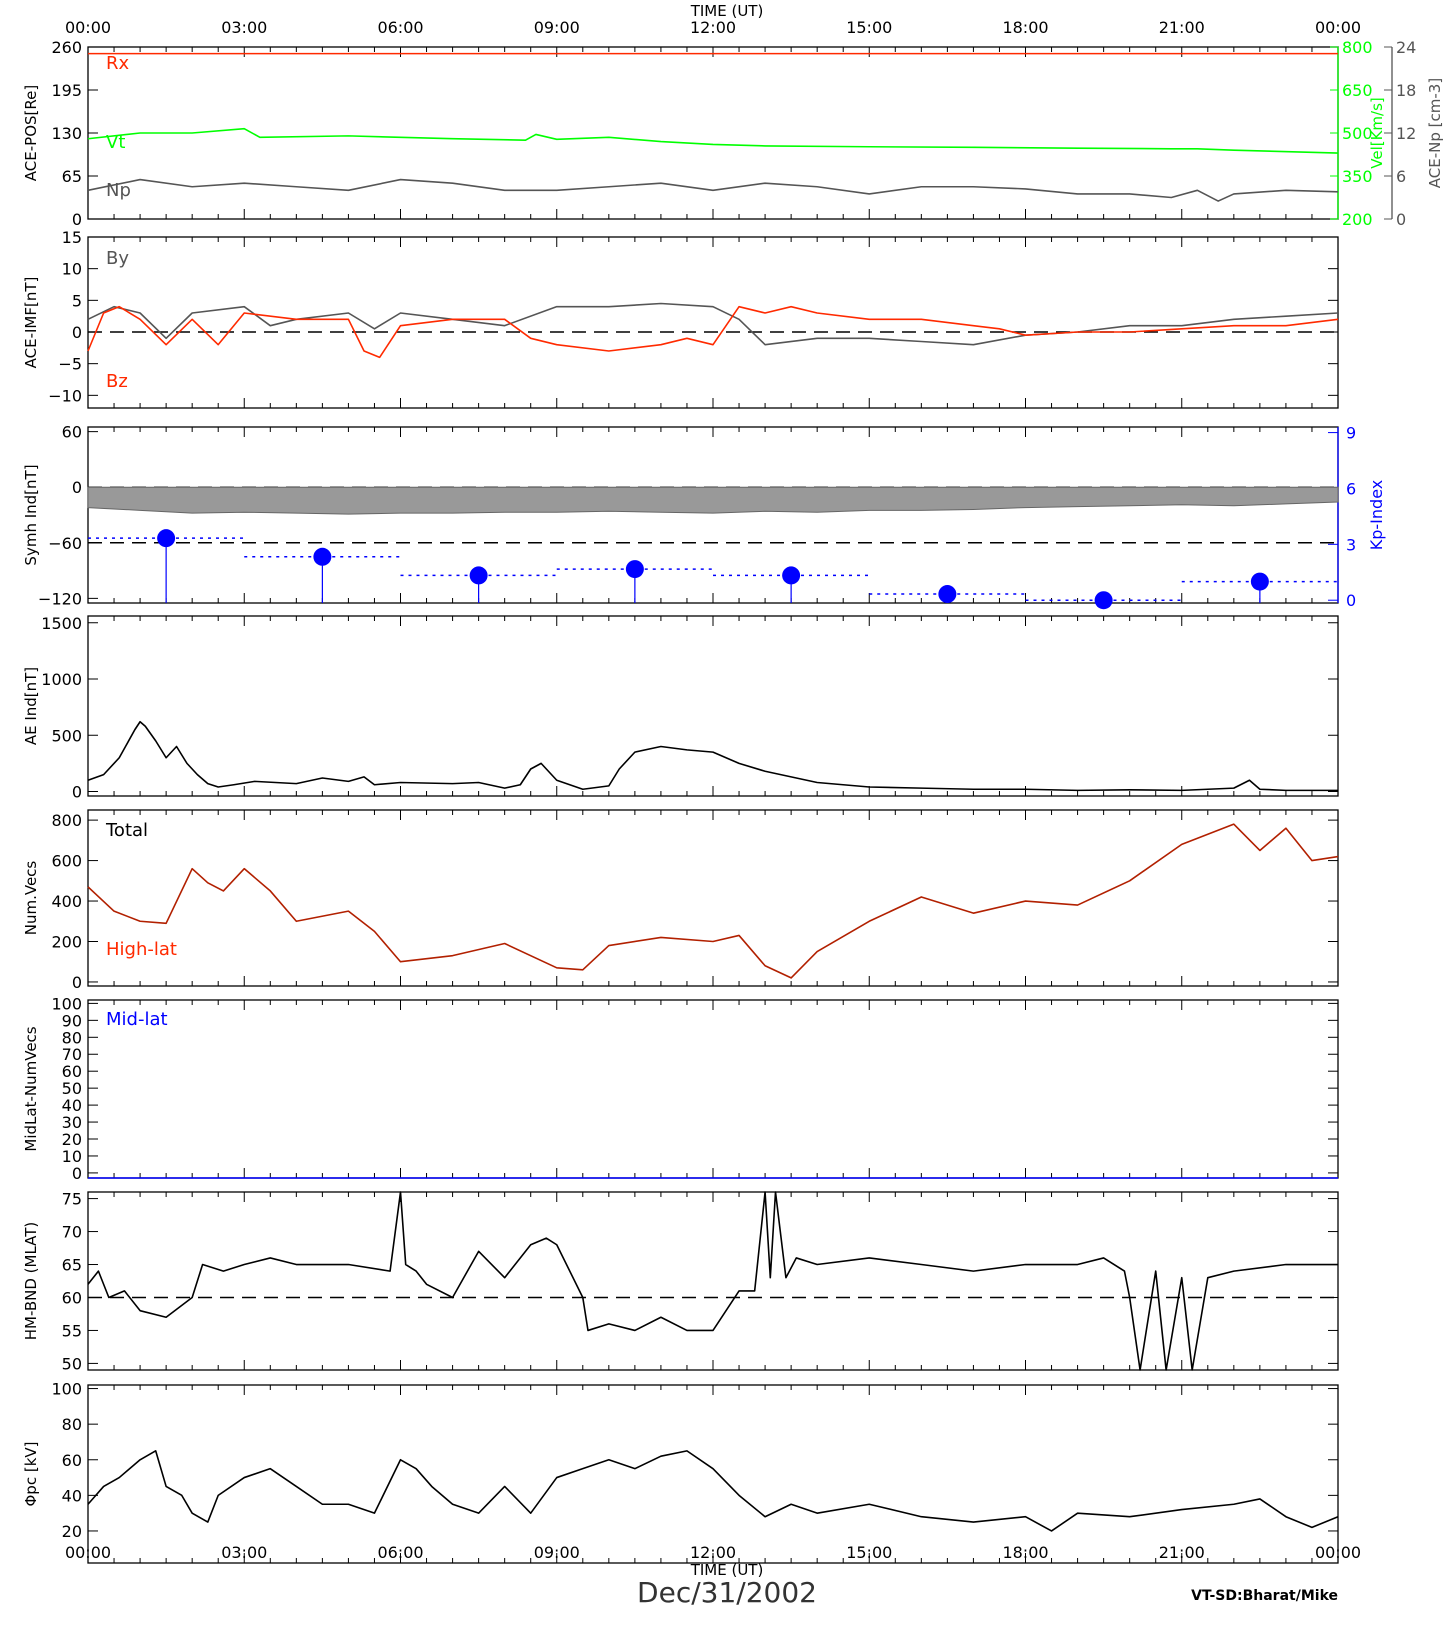  Describe the element at coordinates (31, 898) in the screenshot. I see `num-vecs-y-axis-title: Num.Vecs` at that location.